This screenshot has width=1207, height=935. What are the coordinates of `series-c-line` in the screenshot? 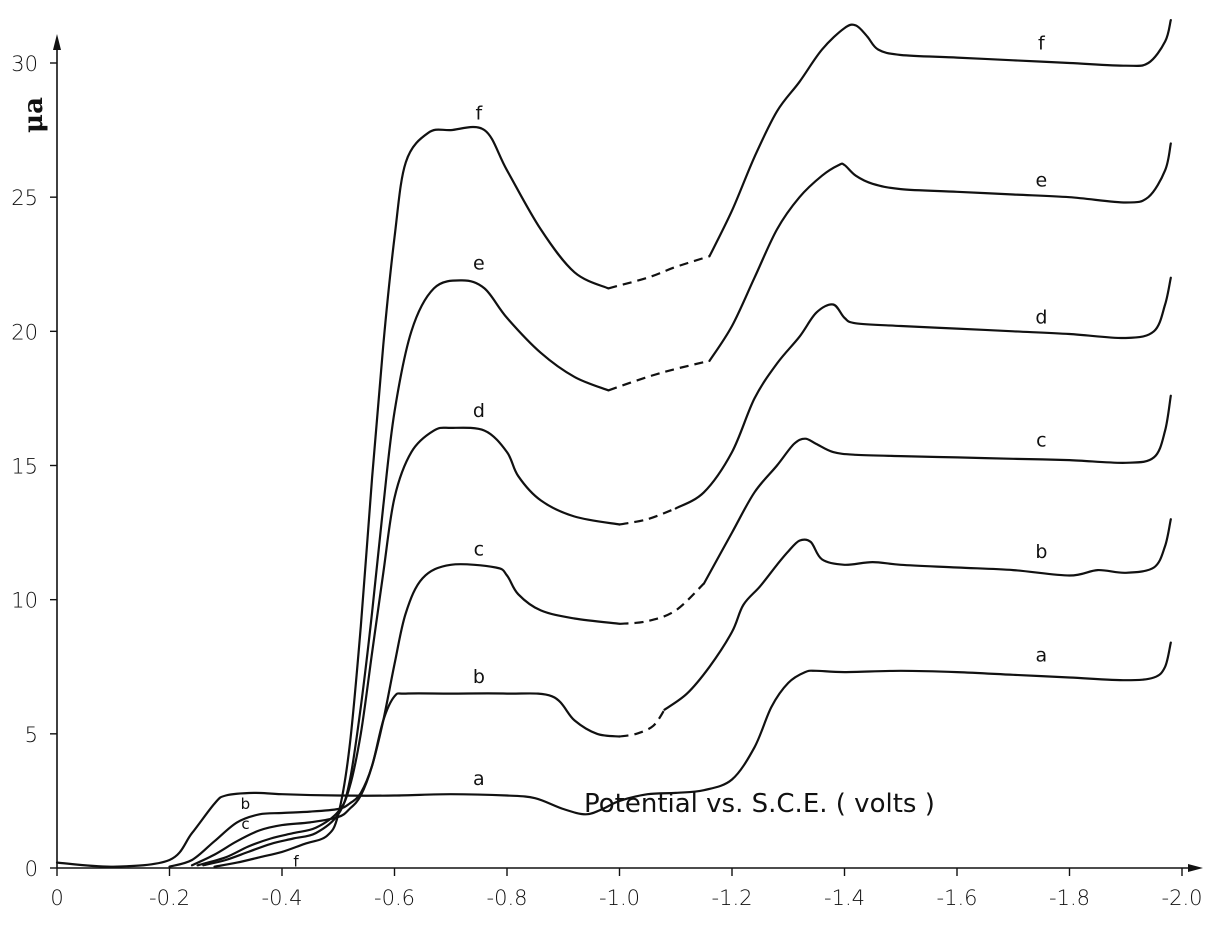 It's located at (405, 715).